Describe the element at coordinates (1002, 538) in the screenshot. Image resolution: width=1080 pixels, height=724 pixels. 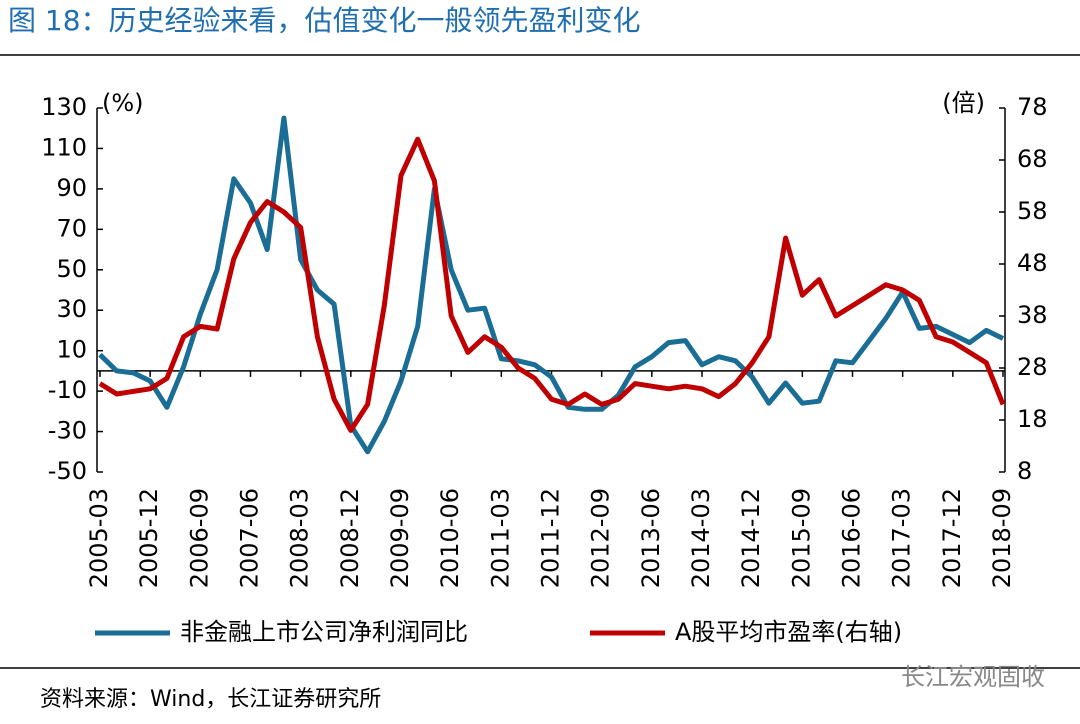
I see `x-tick-label: 2018-09` at that location.